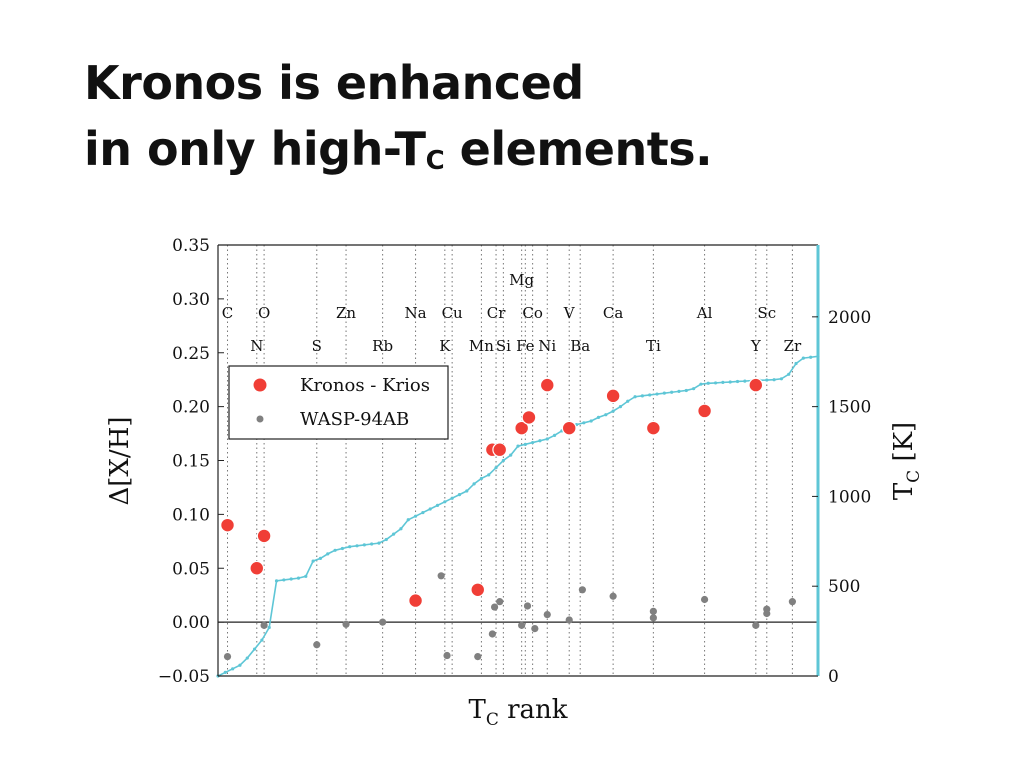 The height and width of the screenshot is (768, 1024). Describe the element at coordinates (569, 313) in the screenshot. I see `element-label-v: V` at that location.